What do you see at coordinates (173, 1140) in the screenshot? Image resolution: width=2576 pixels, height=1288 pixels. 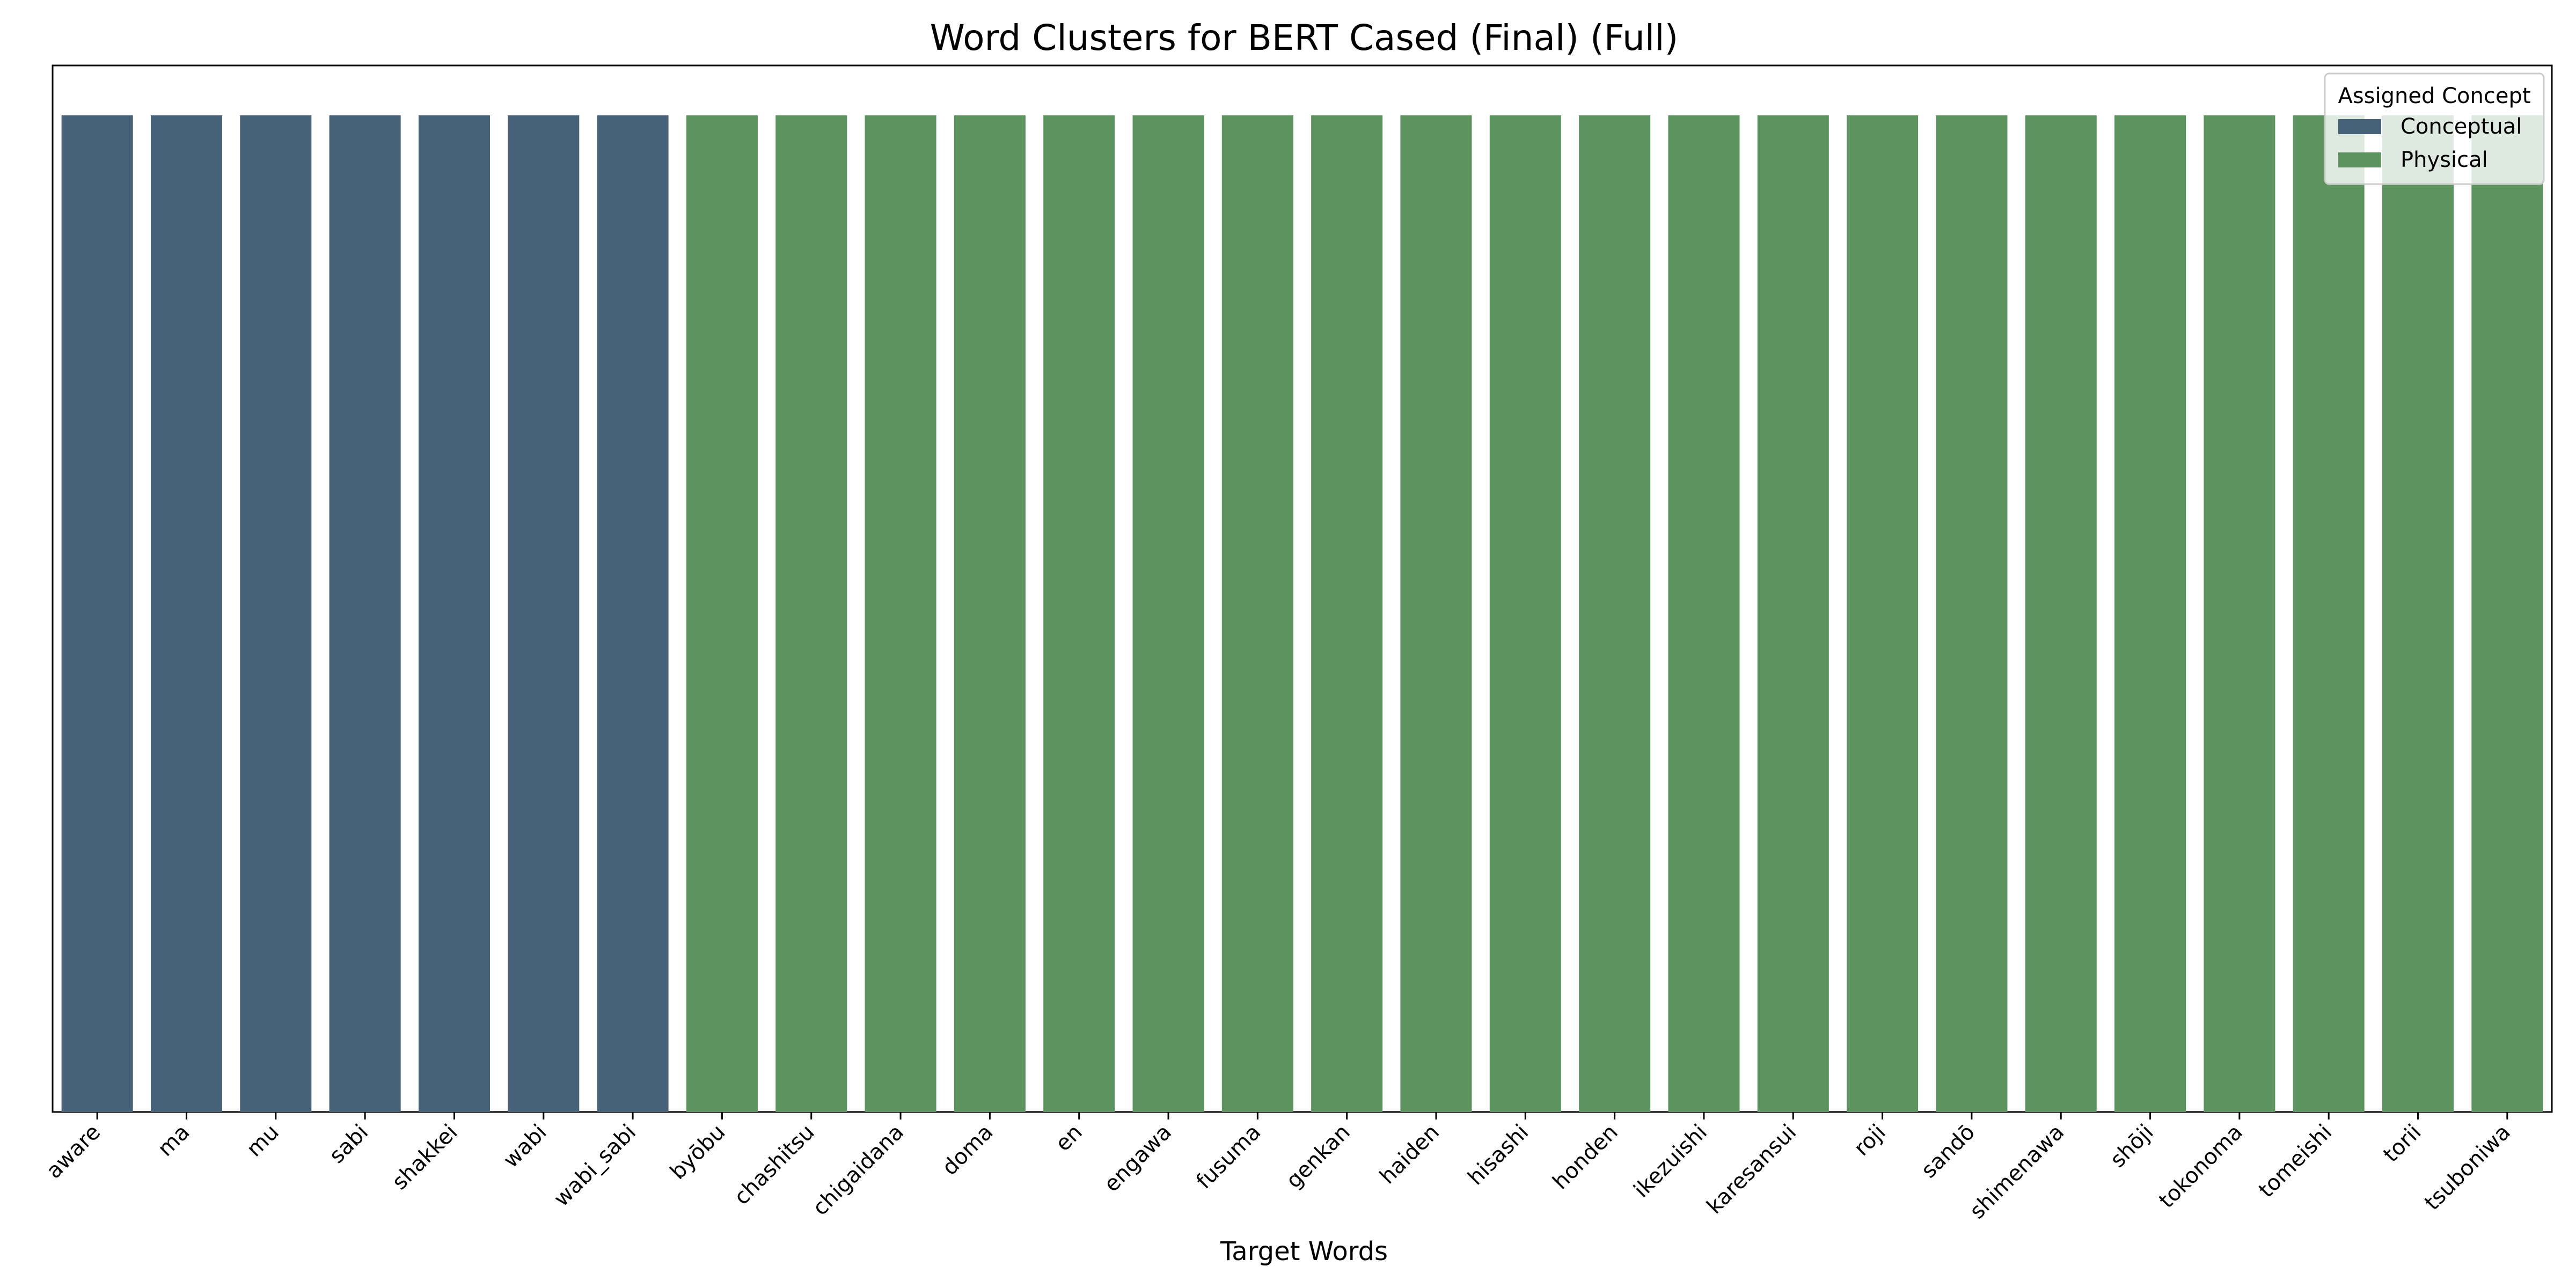 I see `x-tick-label: ma` at bounding box center [173, 1140].